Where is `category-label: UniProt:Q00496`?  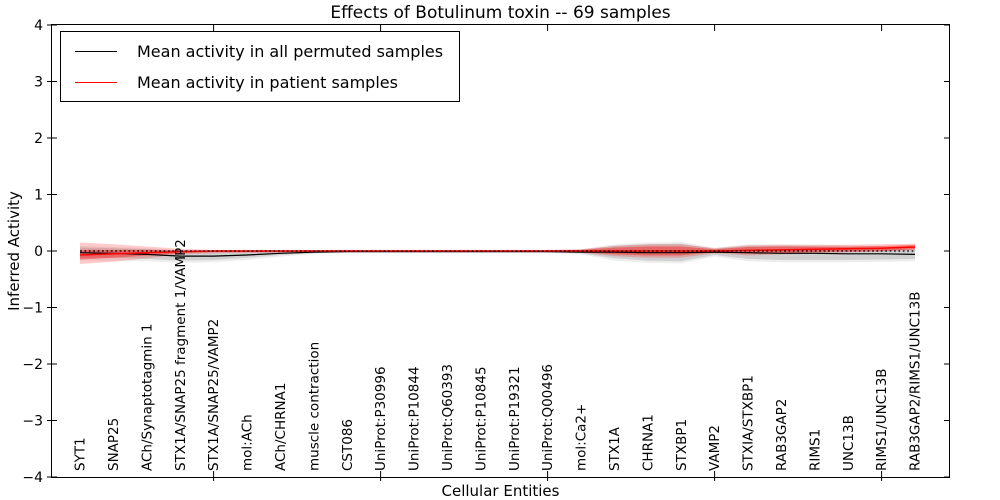
category-label: UniProt:Q00496 is located at coordinates (548, 417).